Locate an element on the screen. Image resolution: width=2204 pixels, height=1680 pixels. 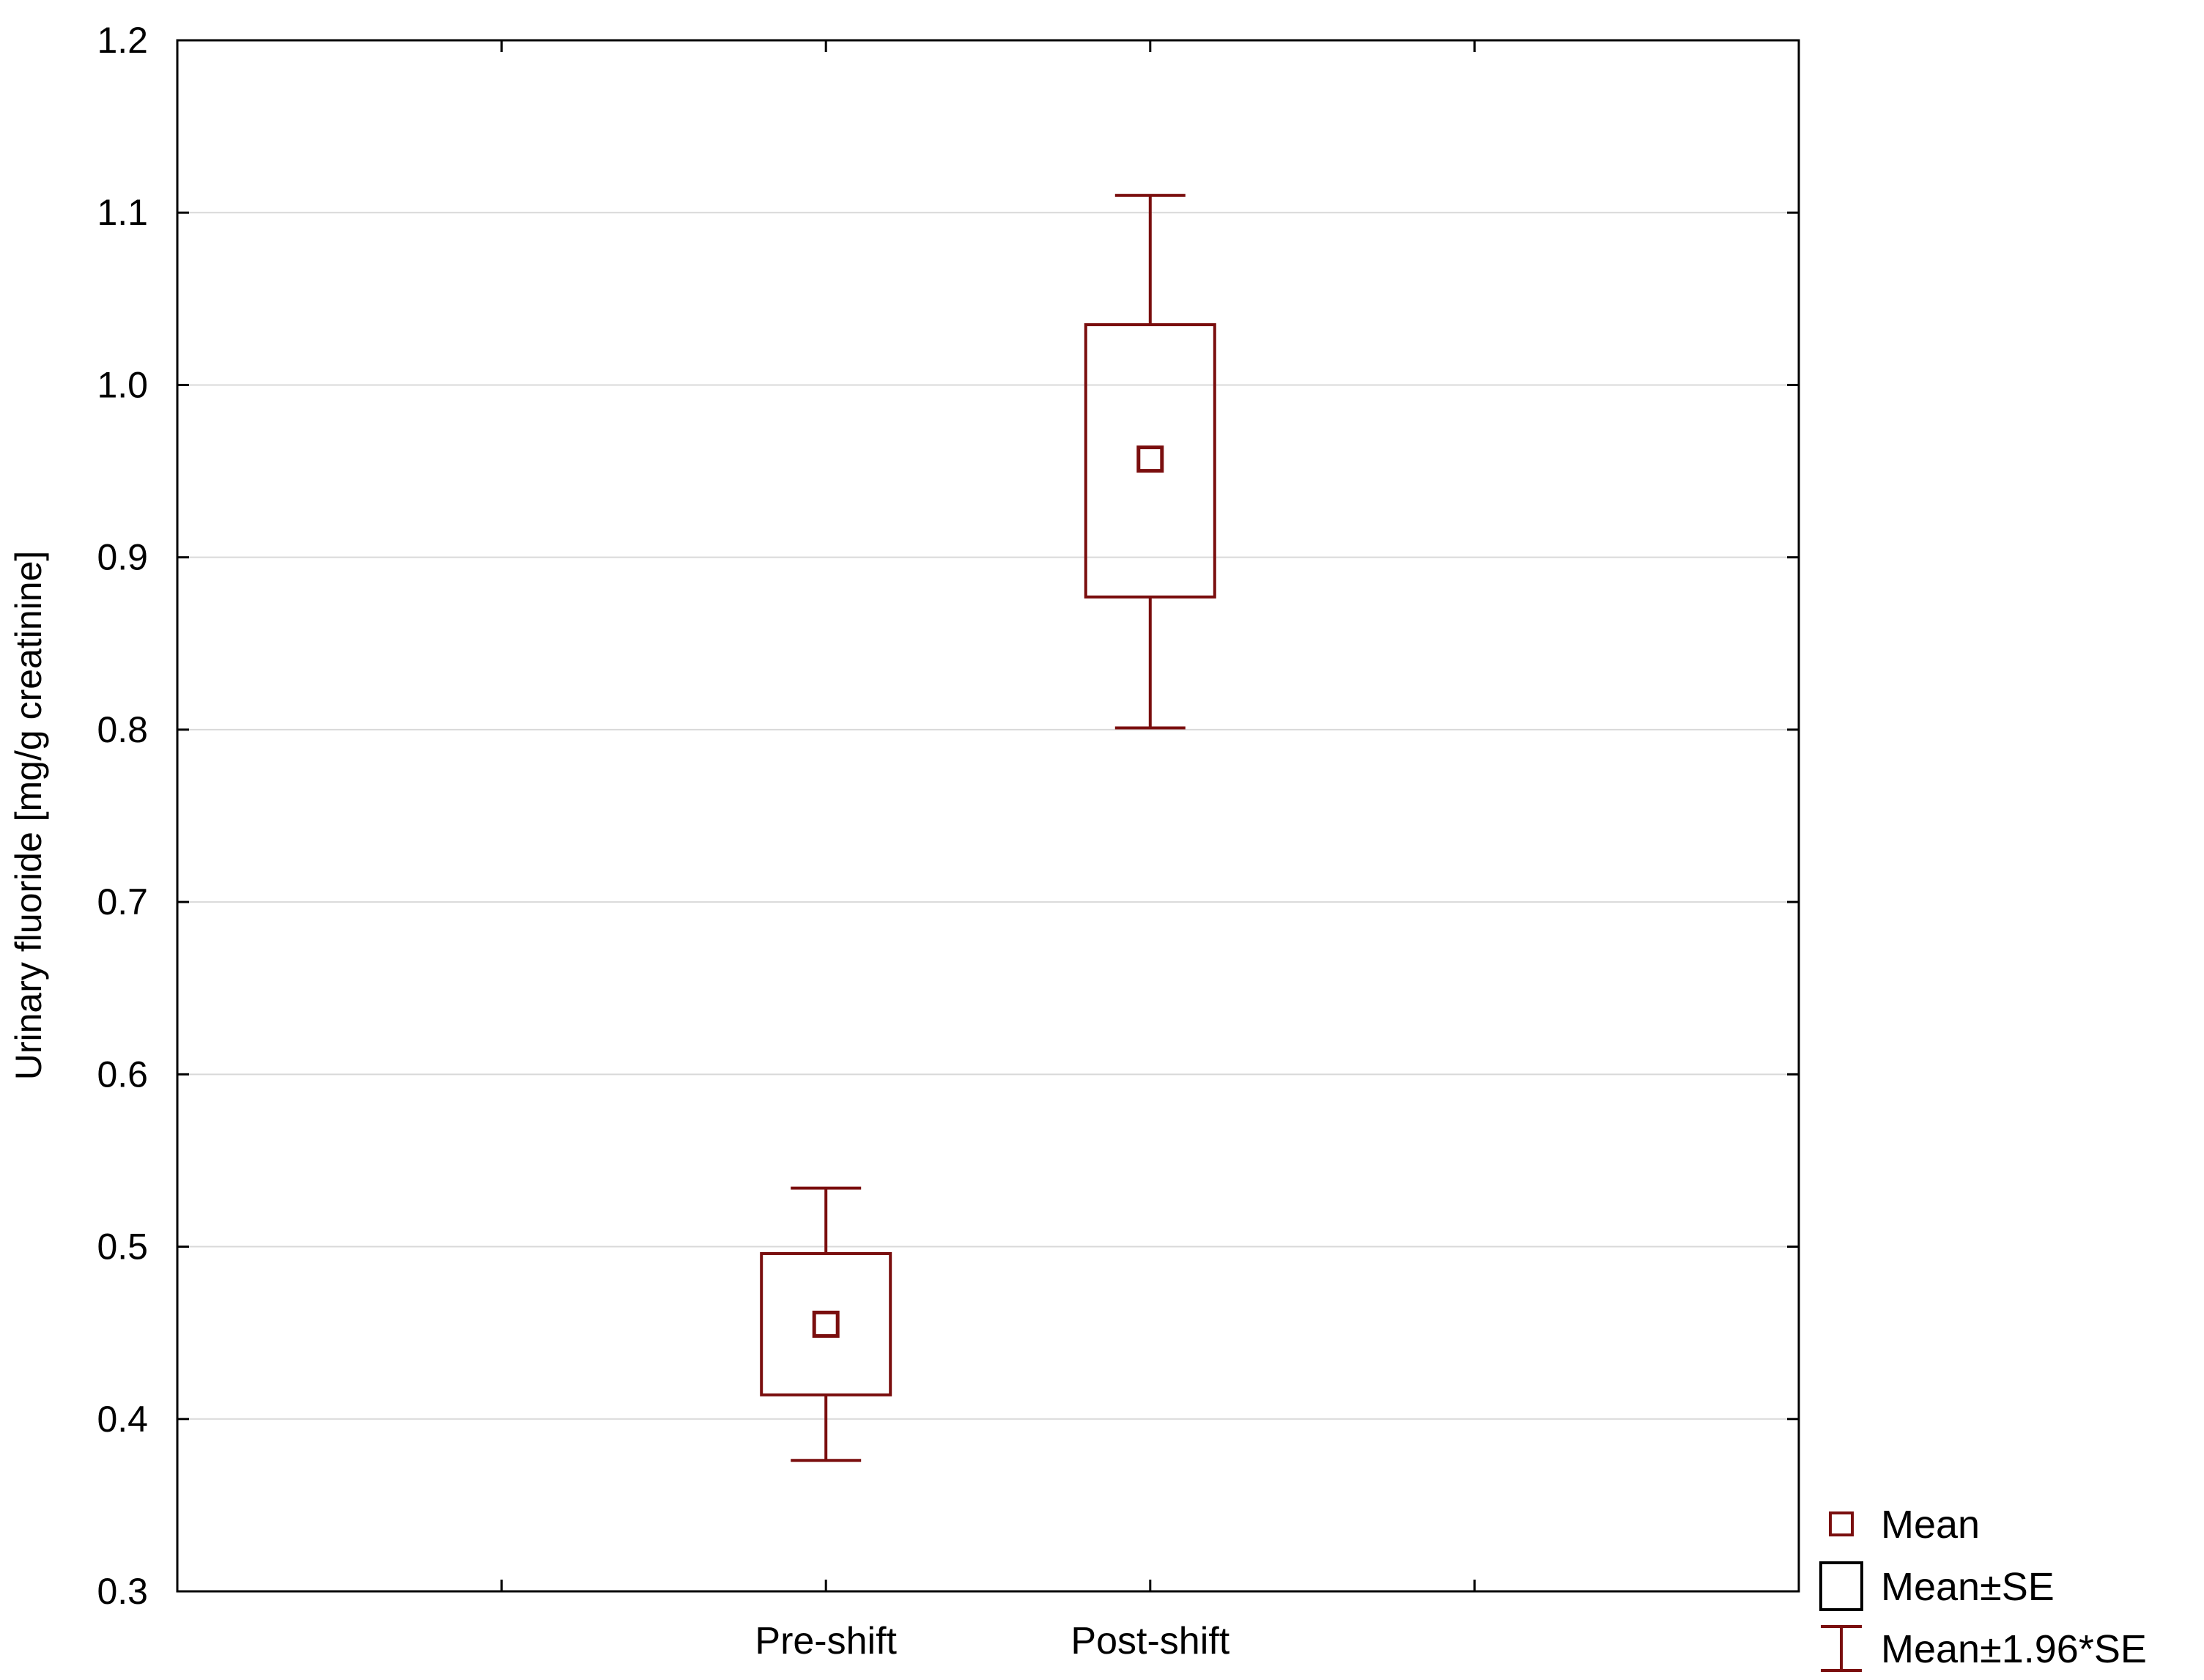
y-axis-label: Urinary fluoride [mg/g creatinine] is located at coordinates (28, 816).